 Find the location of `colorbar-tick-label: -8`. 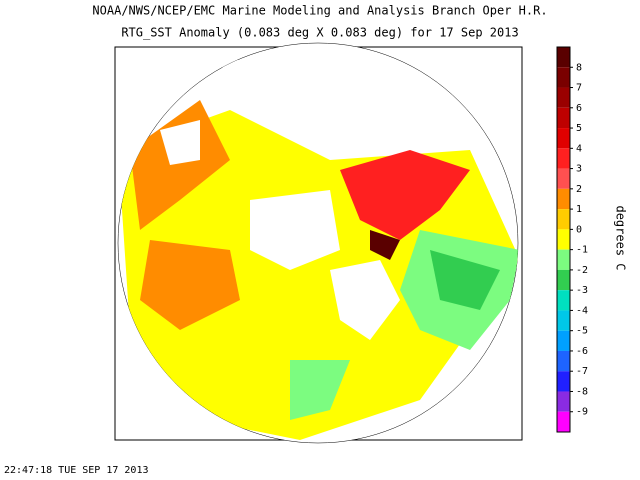

colorbar-tick-label: -8 is located at coordinates (582, 391).